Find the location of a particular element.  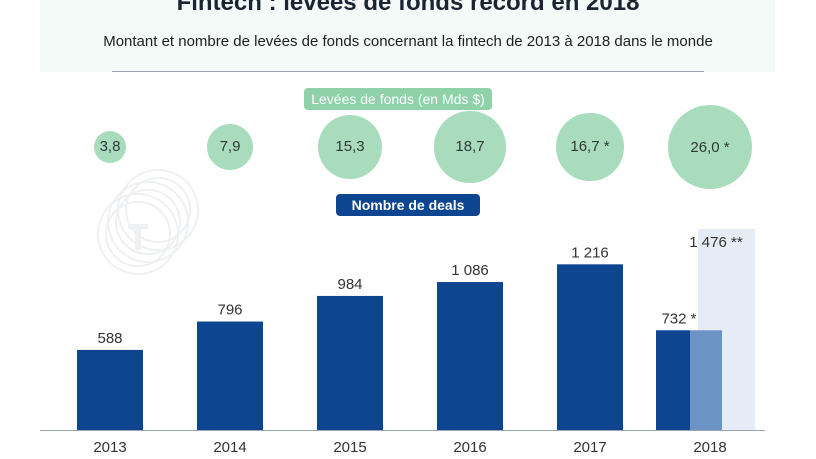

deal-bar-2018 is located at coordinates (673, 380).